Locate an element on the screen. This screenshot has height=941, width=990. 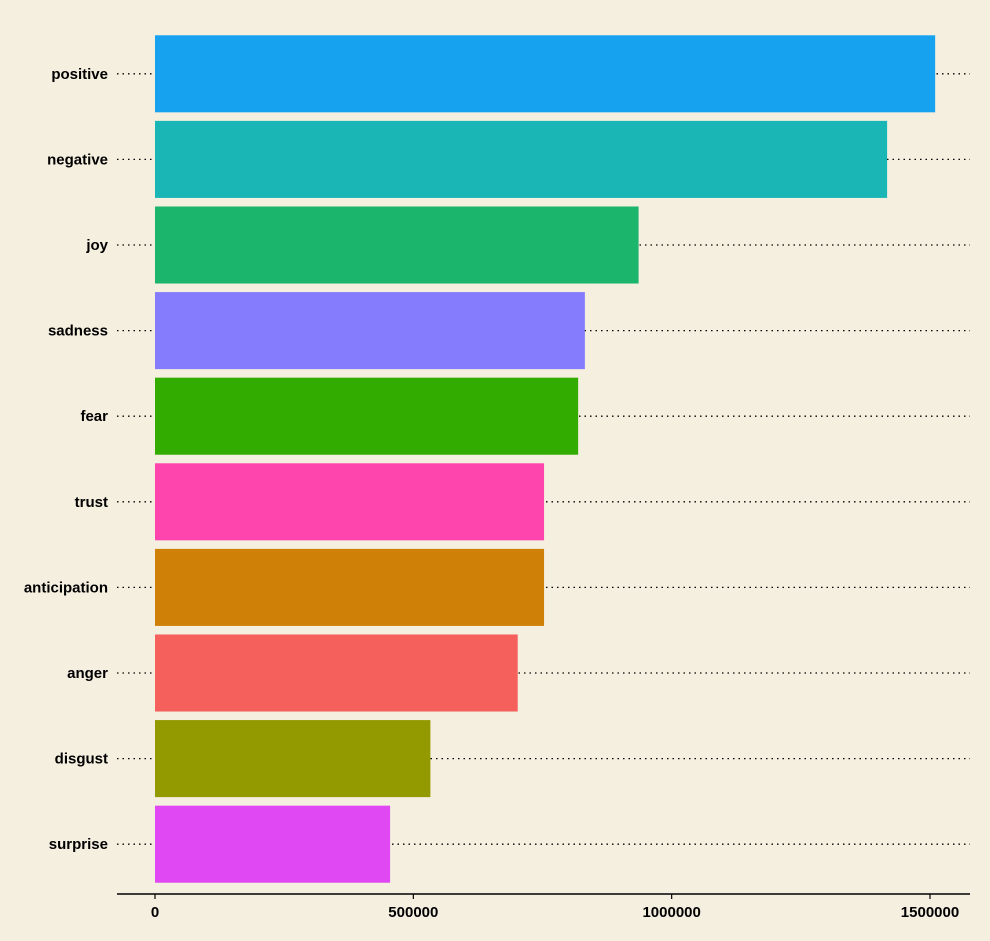
x-tick-label-0: 0 is located at coordinates (155, 912).